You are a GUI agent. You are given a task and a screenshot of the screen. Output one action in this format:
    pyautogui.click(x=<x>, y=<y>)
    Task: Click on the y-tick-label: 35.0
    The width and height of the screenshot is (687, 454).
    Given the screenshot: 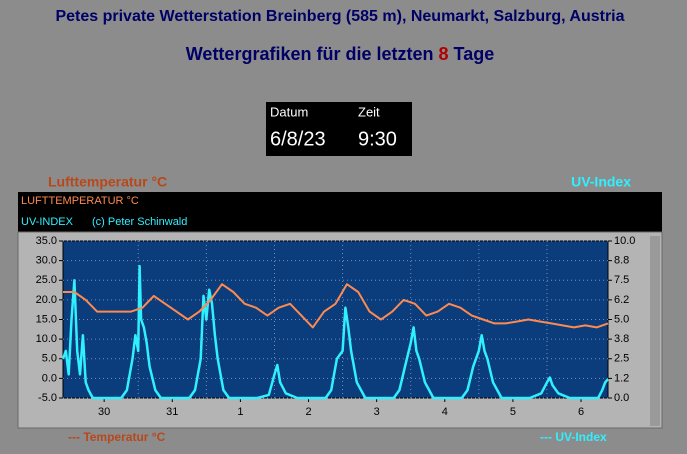 What is the action you would take?
    pyautogui.click(x=46, y=241)
    